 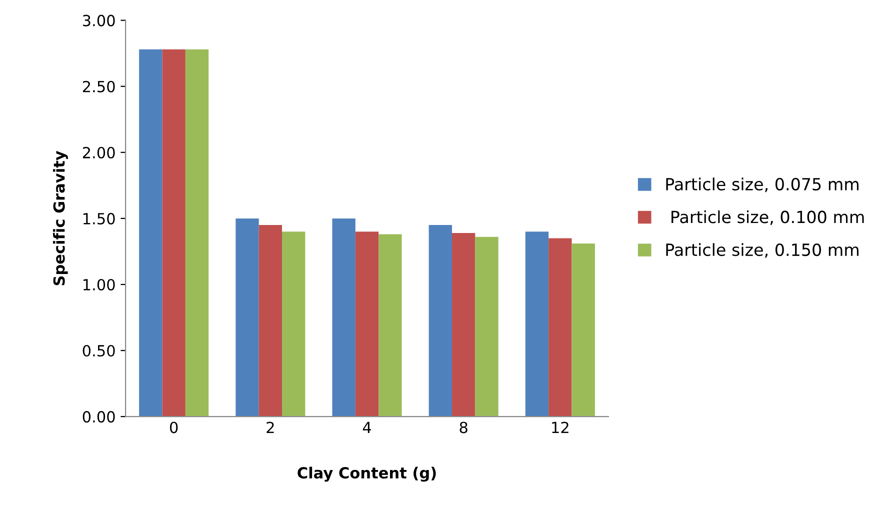 I want to click on y-tick-label: 1.50, so click(x=99, y=218).